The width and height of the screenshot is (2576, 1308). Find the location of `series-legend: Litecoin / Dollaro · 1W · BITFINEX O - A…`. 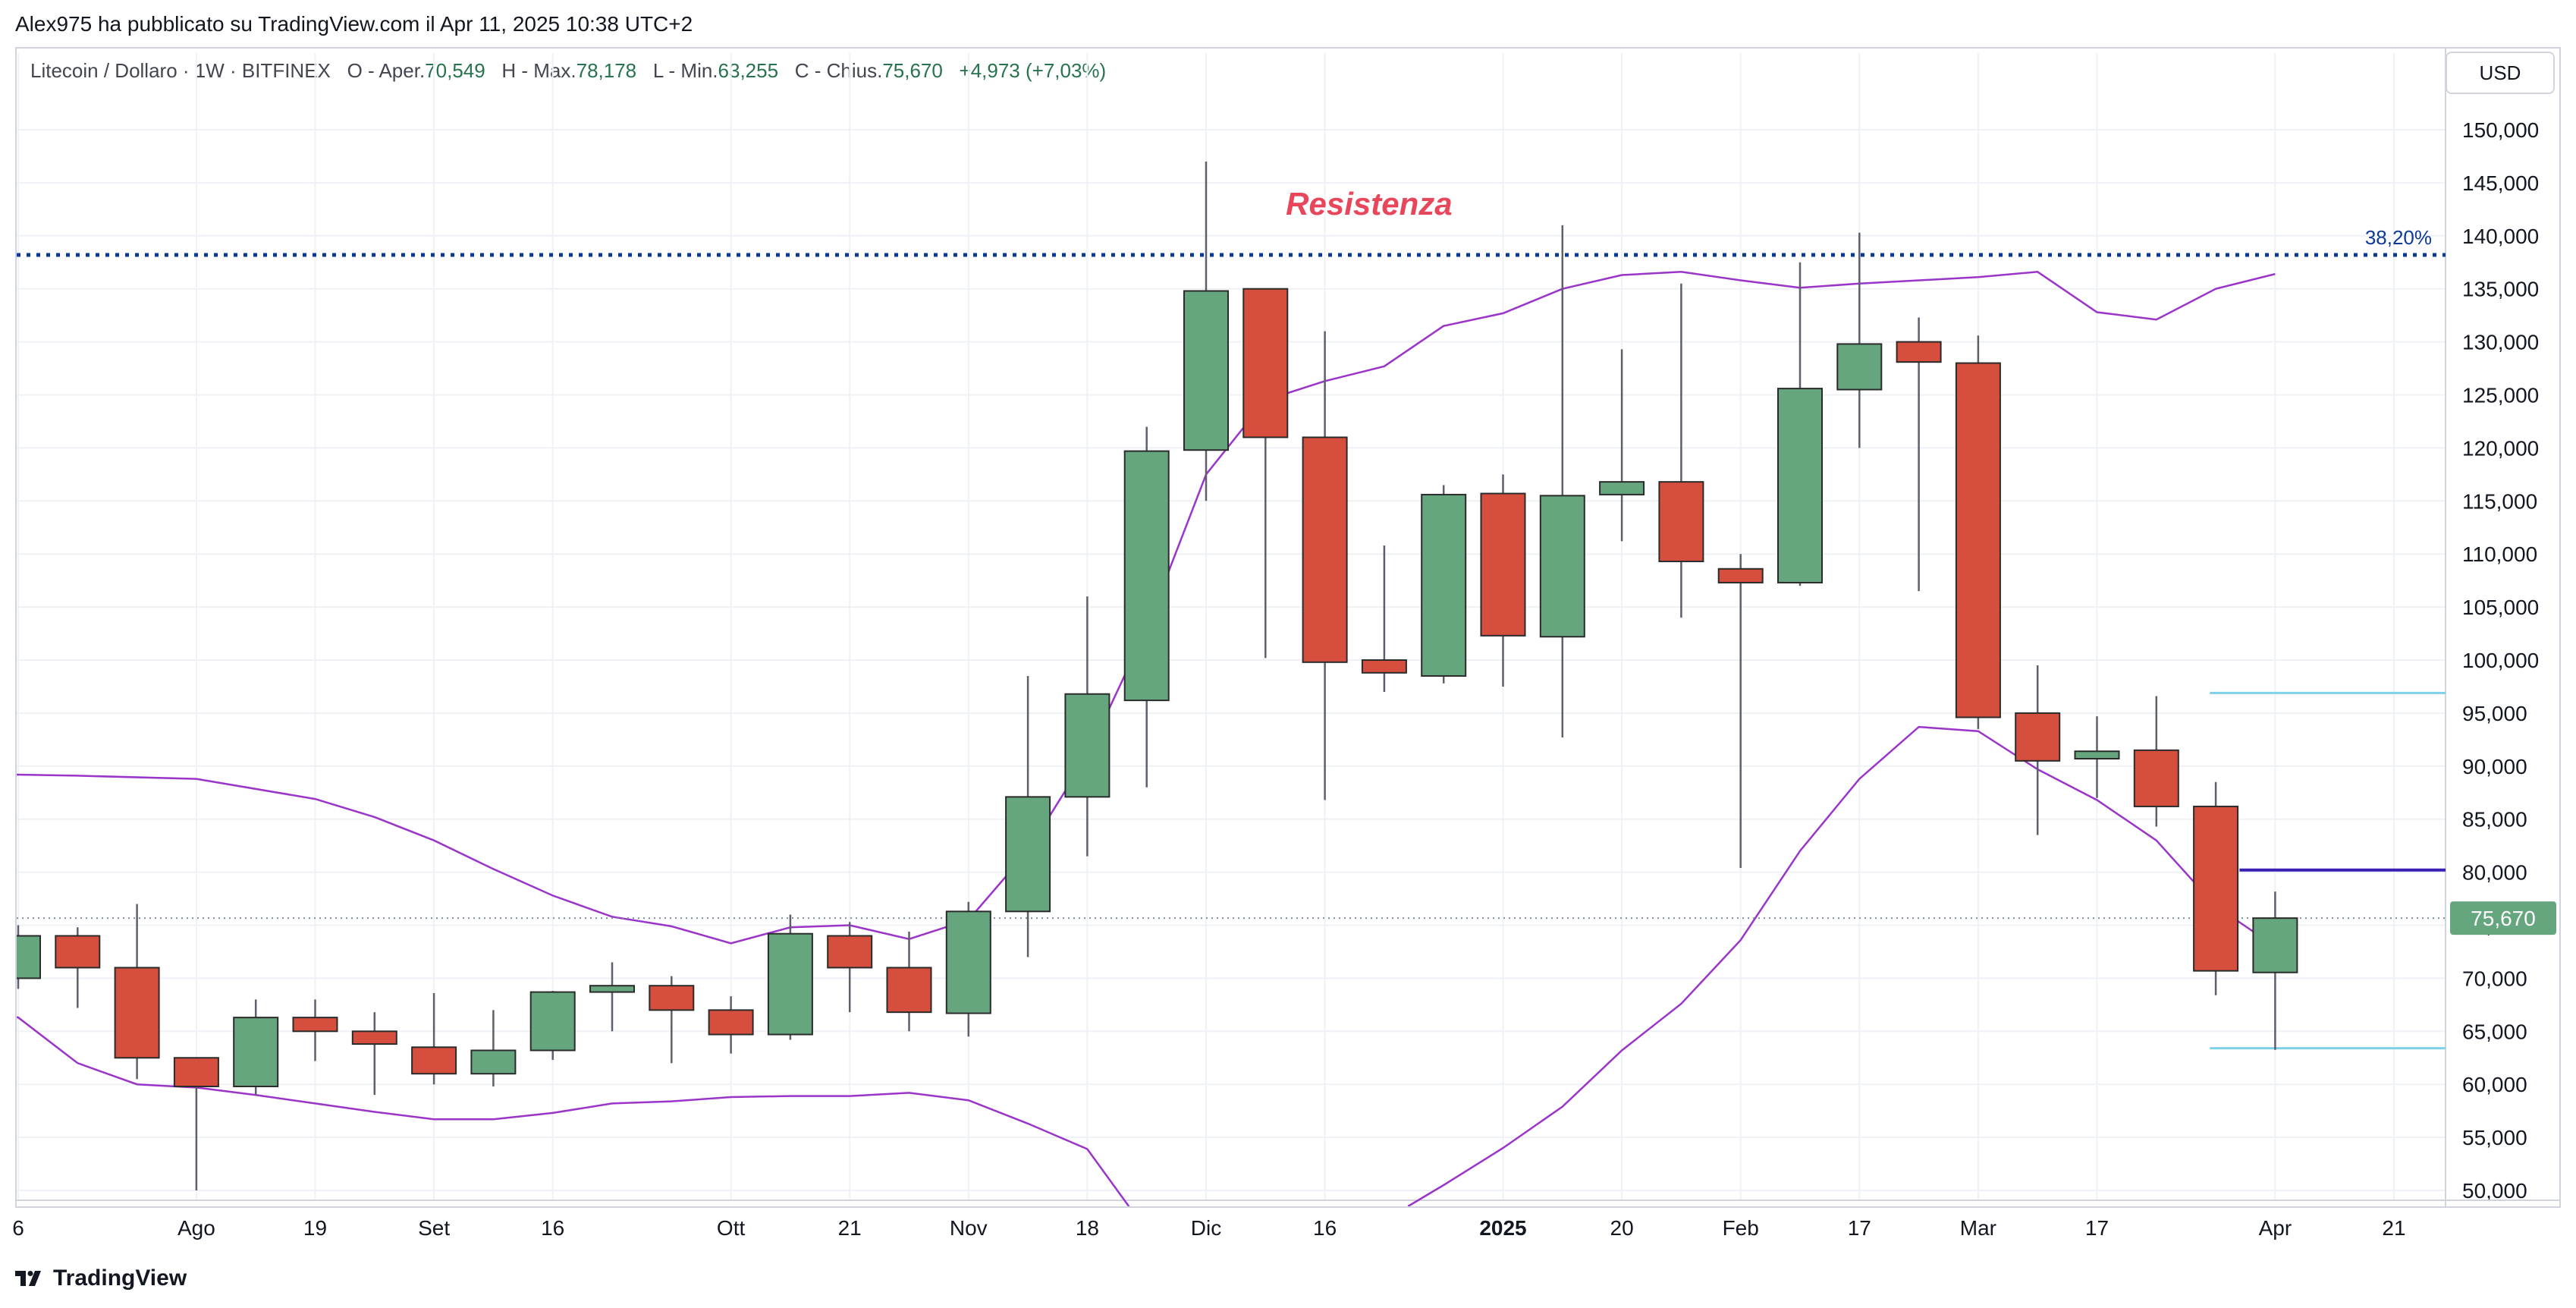

series-legend: Litecoin / Dollaro · 1W · BITFINEX O - A… is located at coordinates (568, 71).